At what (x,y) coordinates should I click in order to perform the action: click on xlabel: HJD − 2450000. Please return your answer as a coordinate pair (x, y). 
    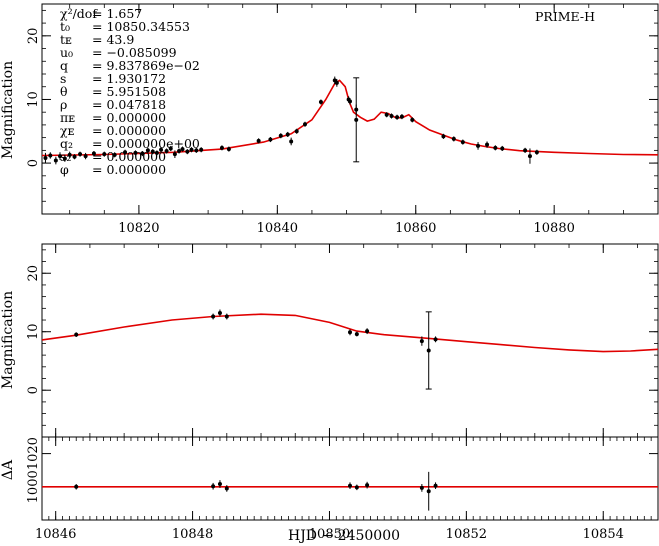
    Looking at the image, I should click on (344, 536).